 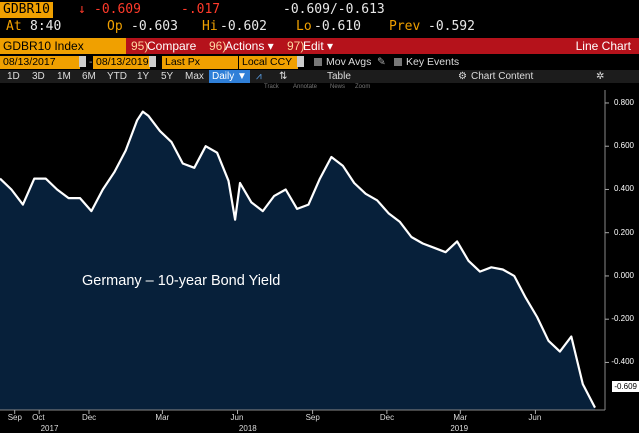 What do you see at coordinates (334, 9) in the screenshot?
I see `bid-ask: -0.609/-0.613` at bounding box center [334, 9].